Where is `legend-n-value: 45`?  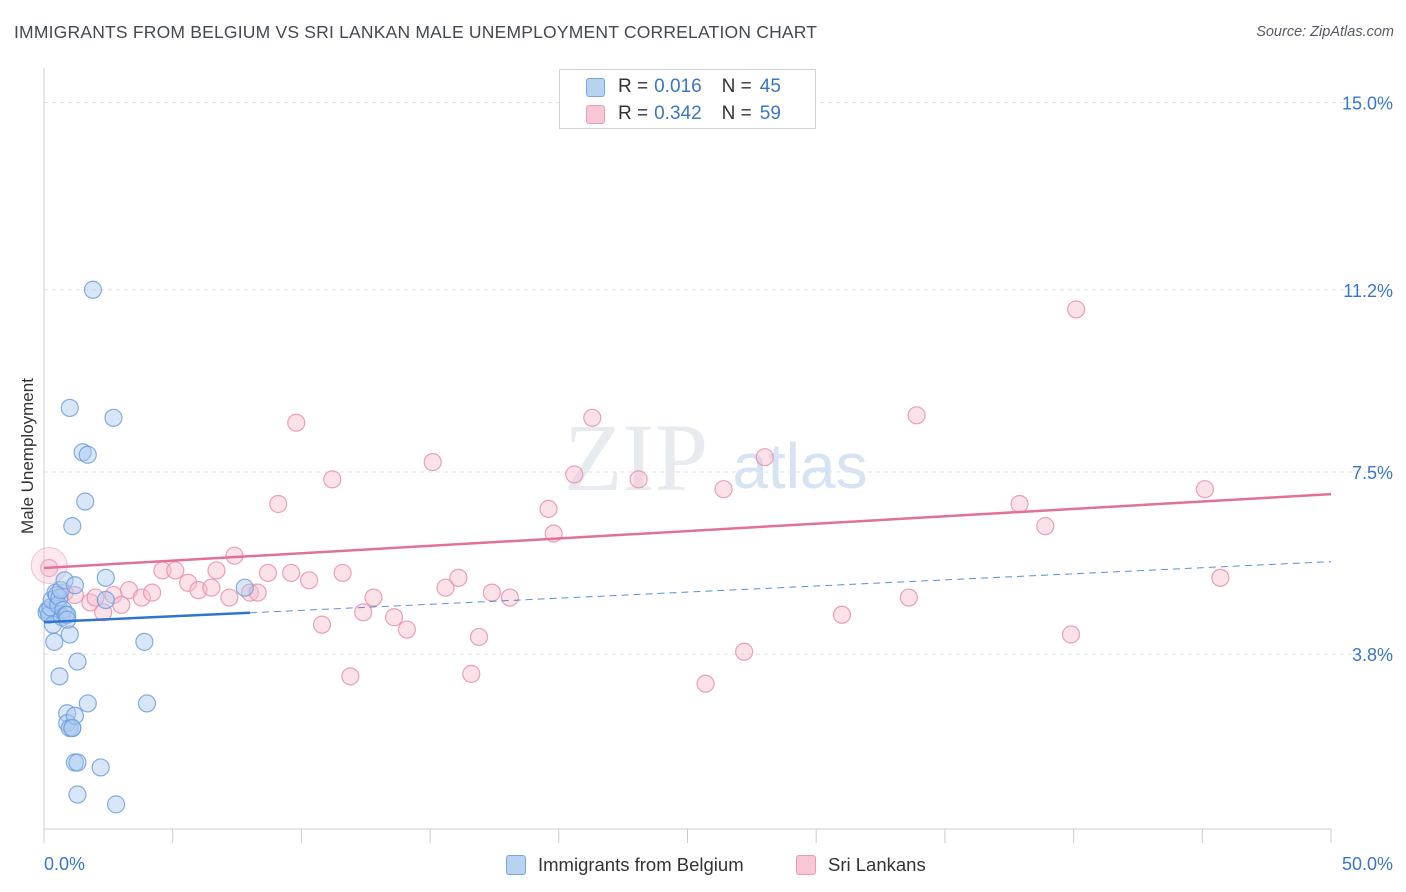 legend-n-value: 45 is located at coordinates (770, 86).